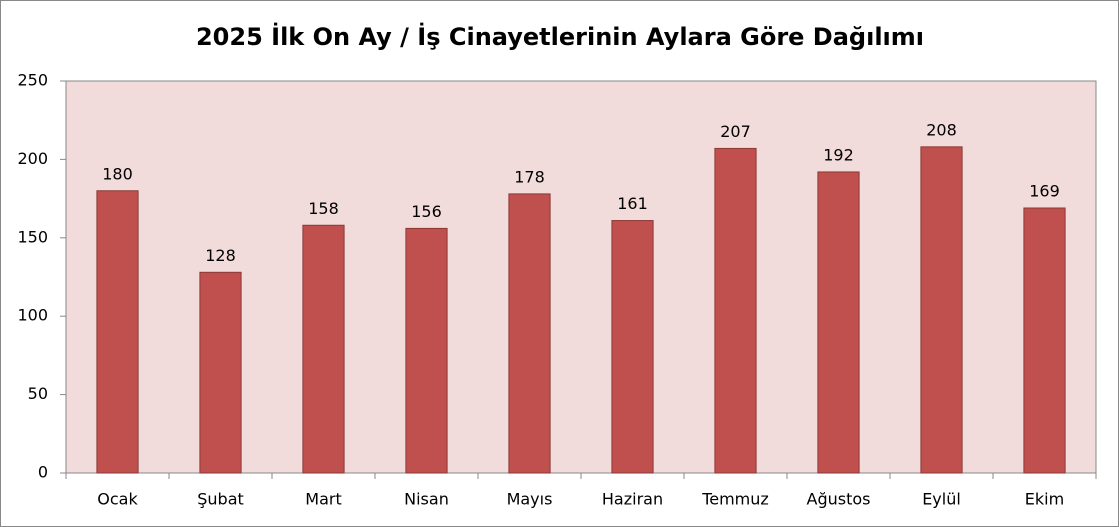 This screenshot has height=527, width=1119. What do you see at coordinates (426, 211) in the screenshot?
I see `data-label: 156` at bounding box center [426, 211].